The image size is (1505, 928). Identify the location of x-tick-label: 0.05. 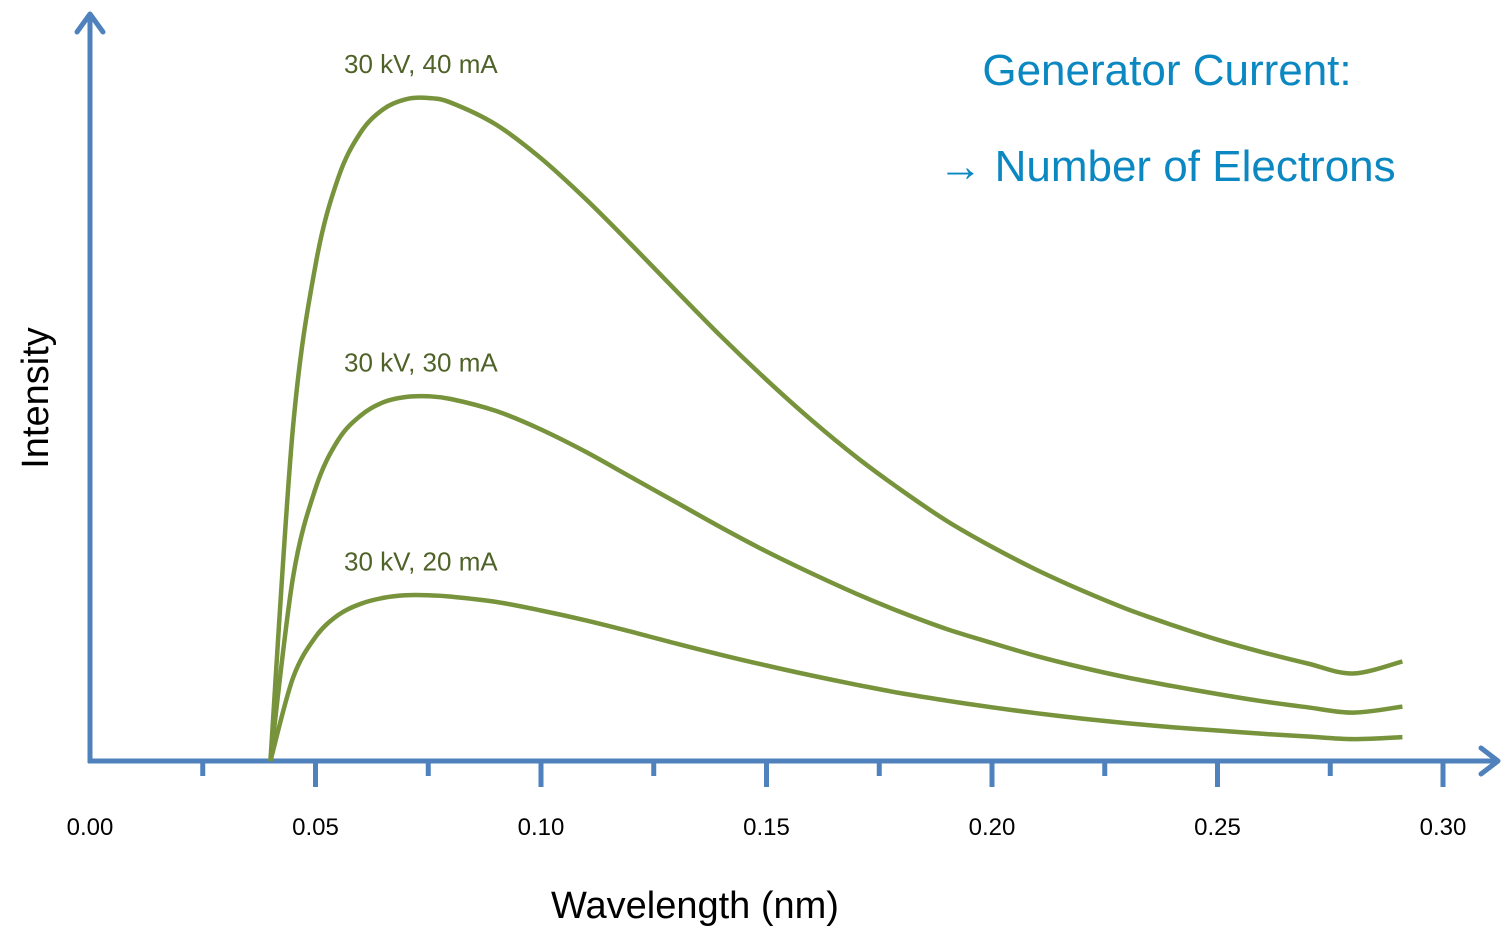
(315, 827).